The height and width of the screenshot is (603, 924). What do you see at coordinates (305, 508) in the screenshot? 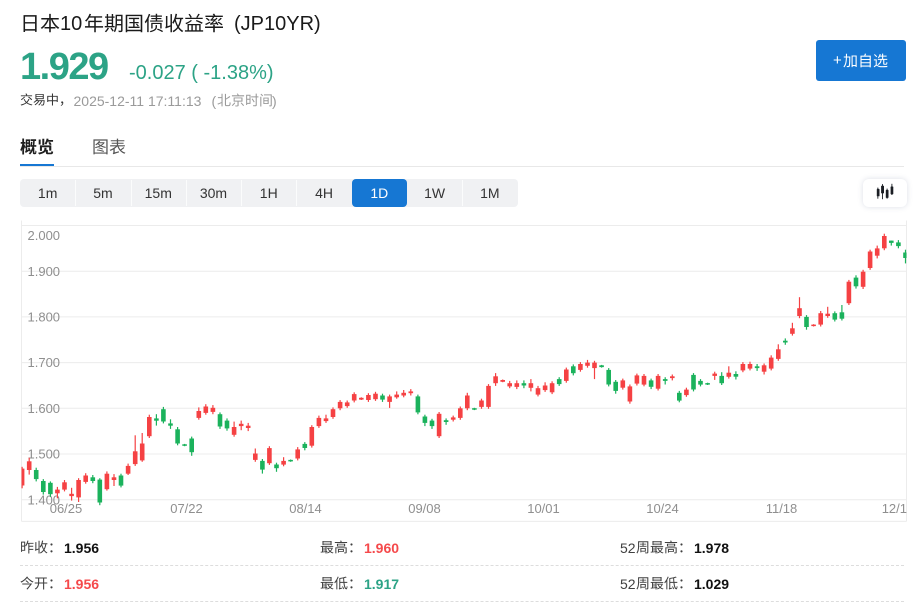
I see `svg-text: 08/14` at bounding box center [305, 508].